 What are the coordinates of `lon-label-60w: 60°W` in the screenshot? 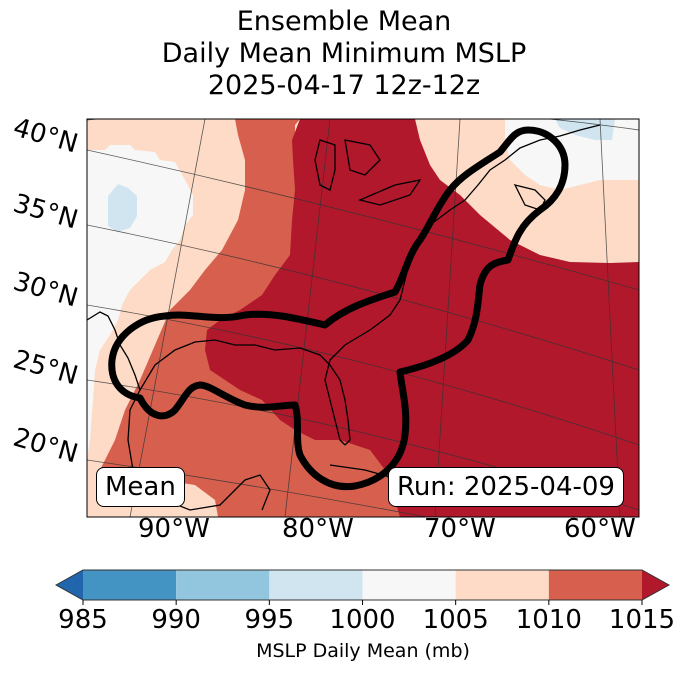 It's located at (600, 529).